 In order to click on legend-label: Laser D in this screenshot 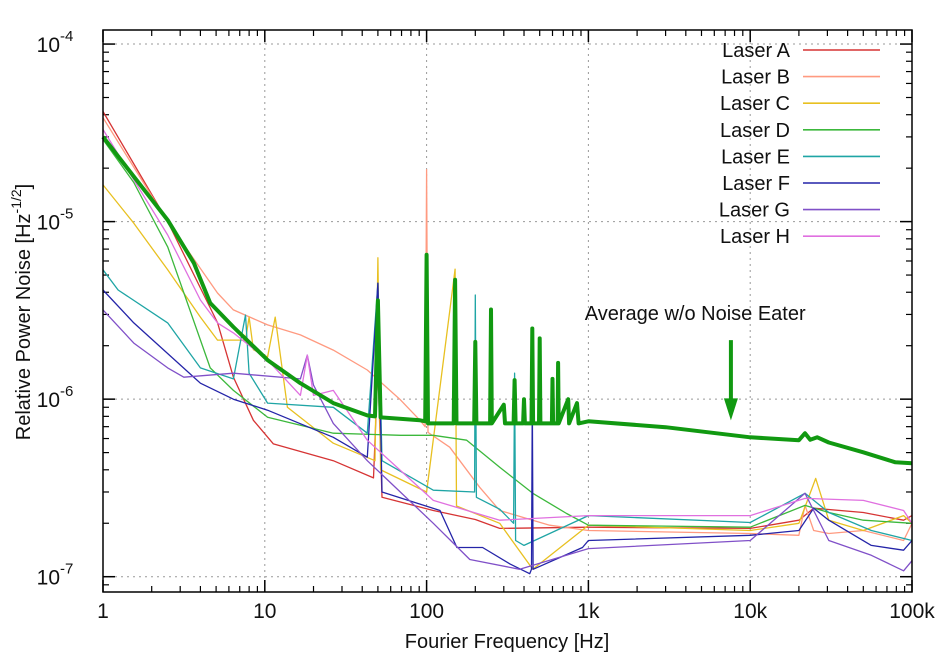, I will do `click(755, 131)`.